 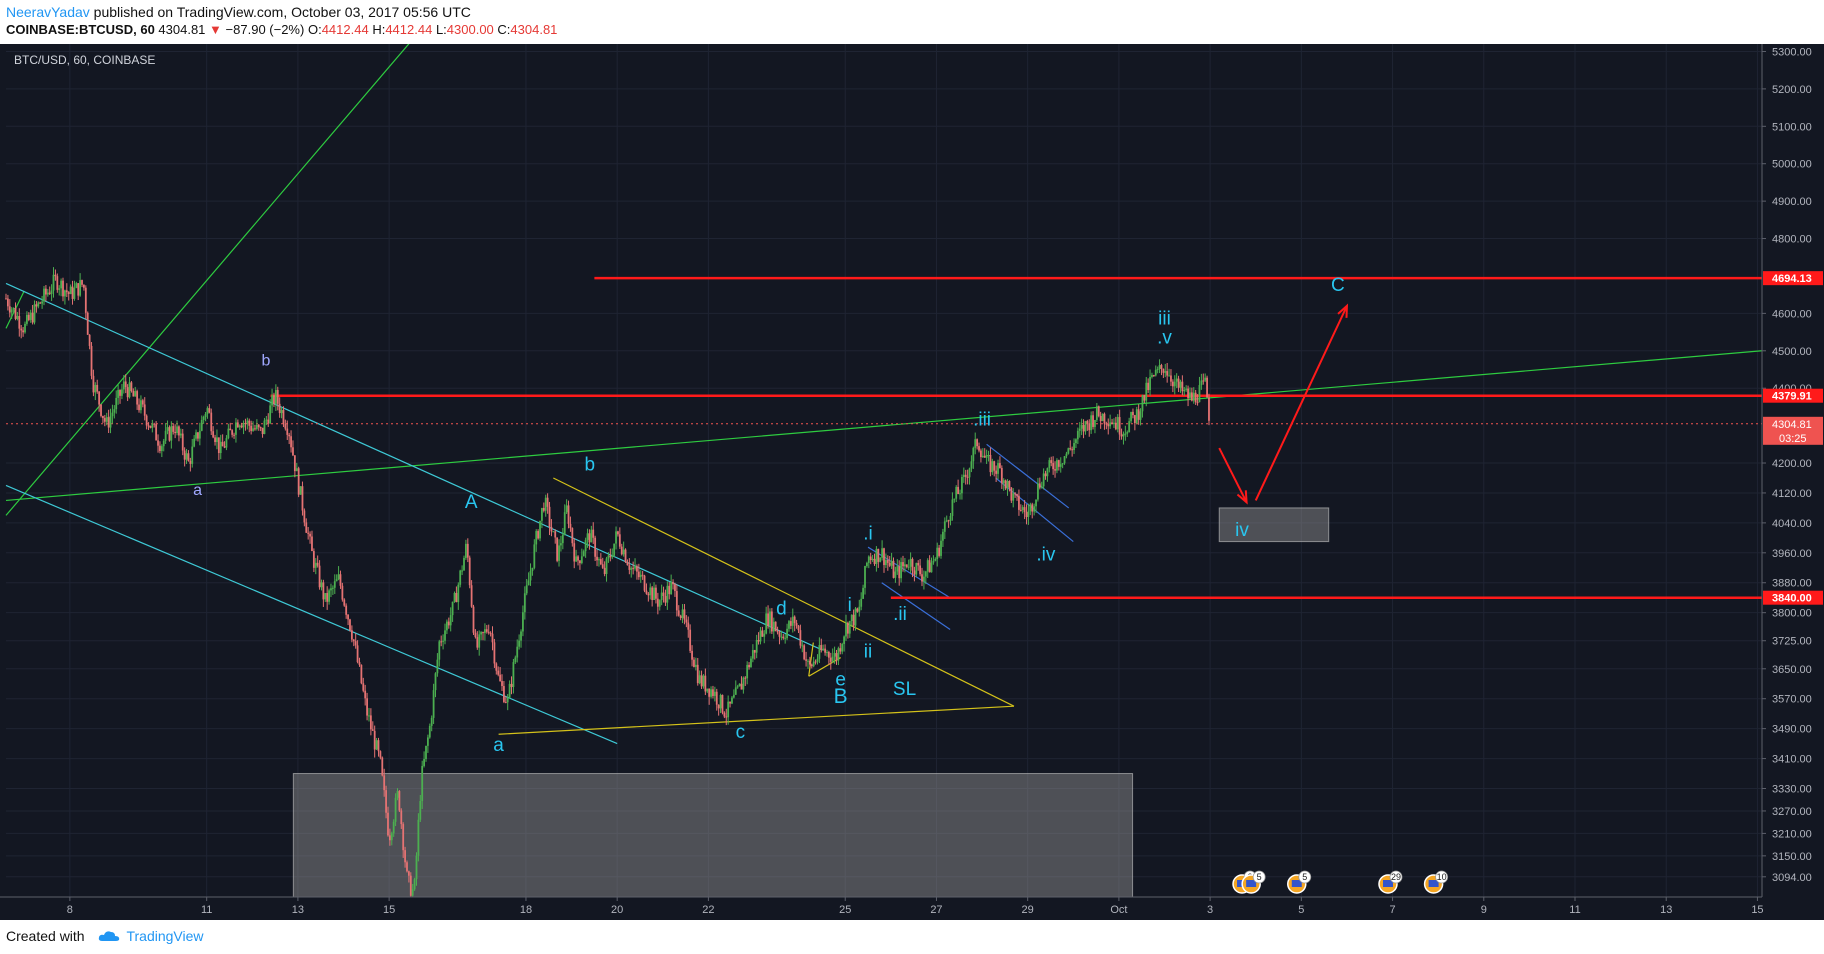 I want to click on trend-line-yellow, so click(x=756, y=720).